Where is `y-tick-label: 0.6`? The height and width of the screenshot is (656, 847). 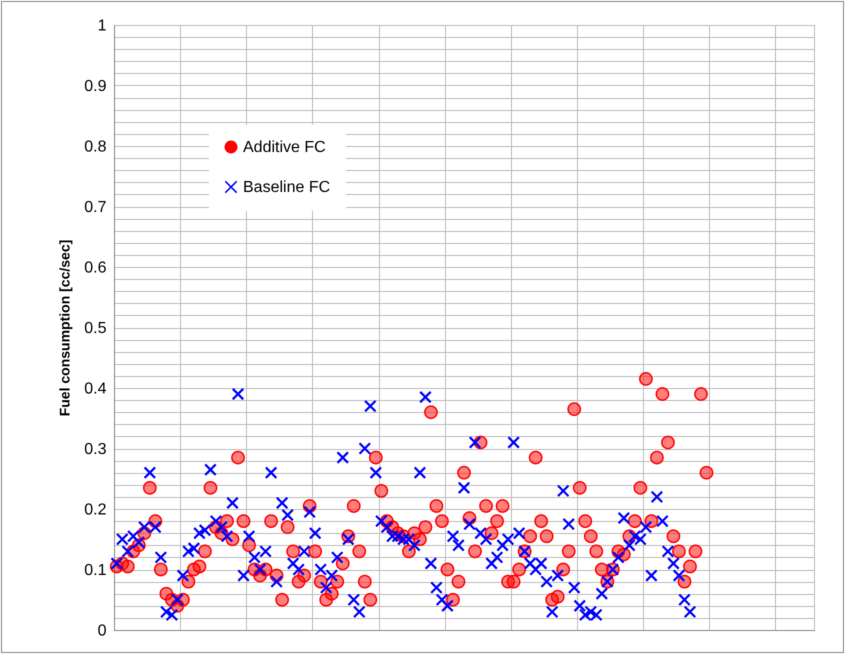
y-tick-label: 0.6 is located at coordinates (95, 268).